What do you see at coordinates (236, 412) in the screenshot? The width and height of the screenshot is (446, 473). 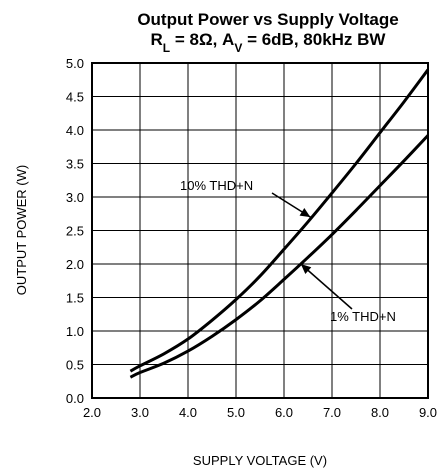 I see `x-tick-label: 5.0` at bounding box center [236, 412].